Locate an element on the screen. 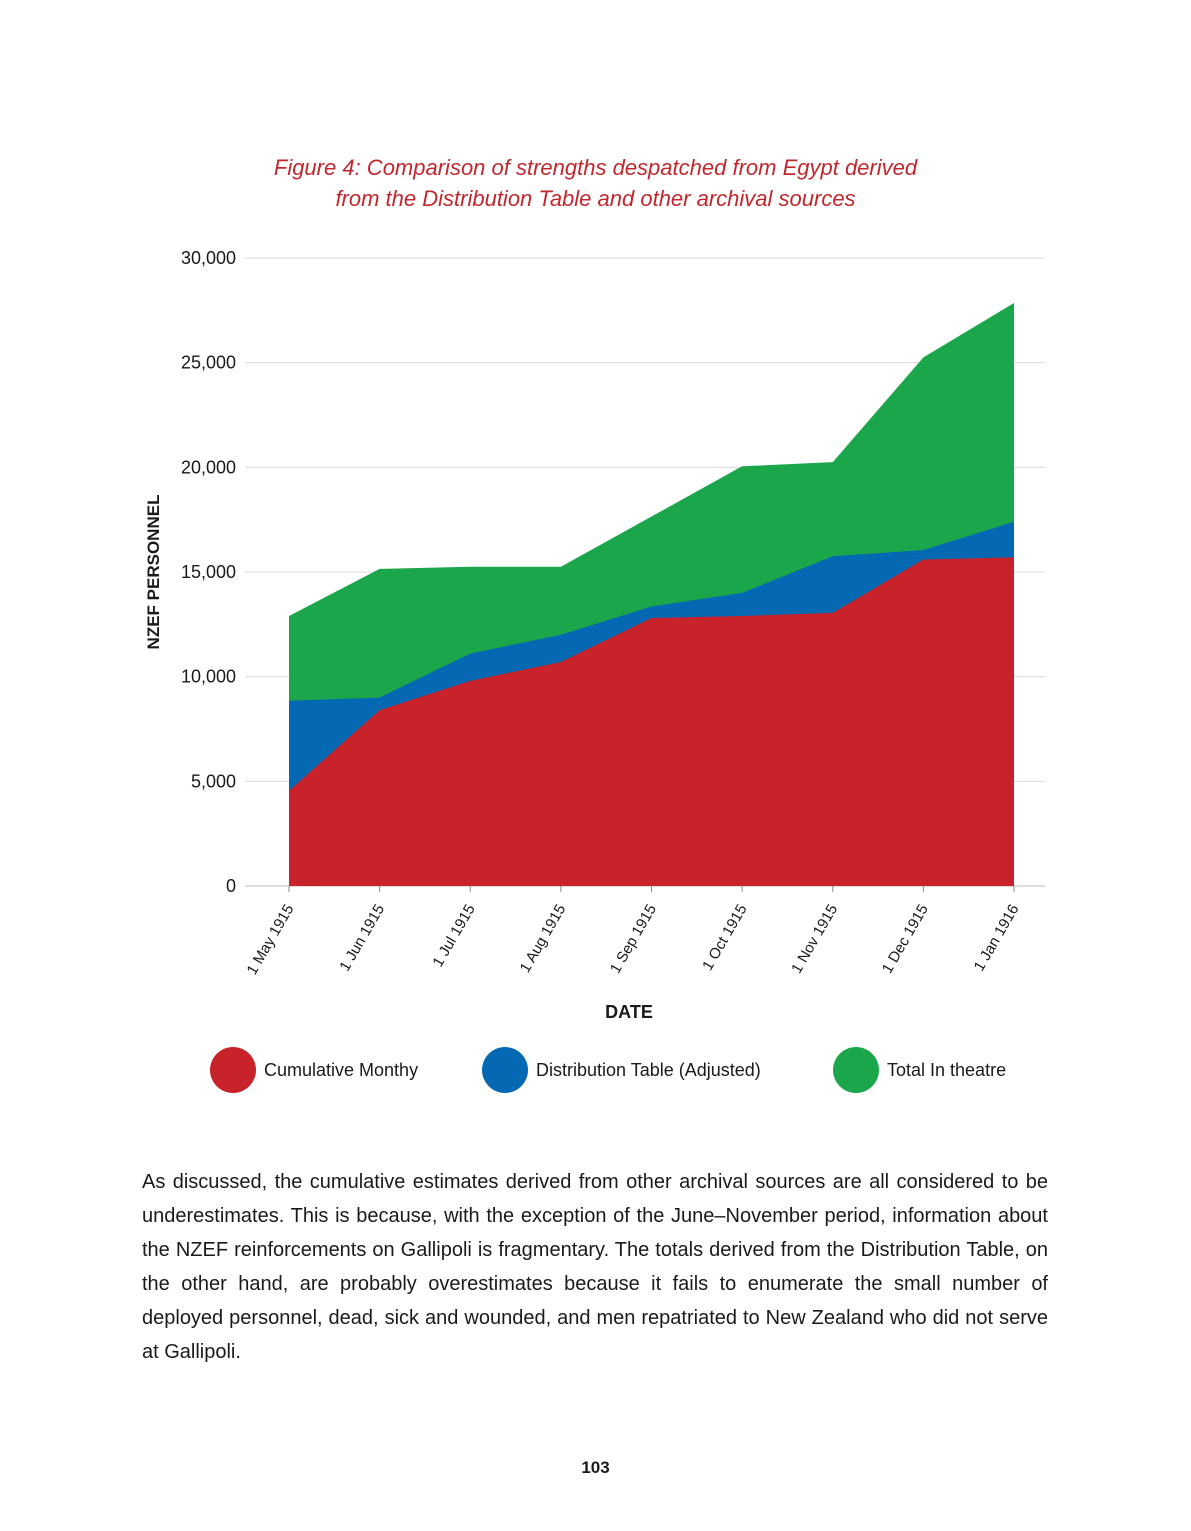 Image resolution: width=1191 pixels, height=1531 pixels. x-tick-label: 1 May 1915 is located at coordinates (271, 940).